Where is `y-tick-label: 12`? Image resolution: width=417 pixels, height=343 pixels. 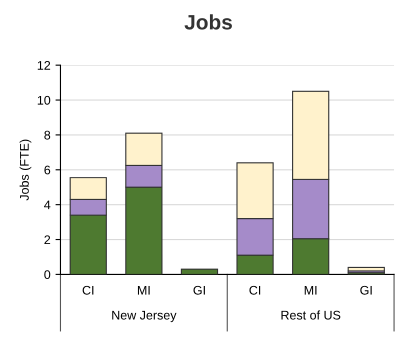 y-tick-label: 12 is located at coordinates (44, 65).